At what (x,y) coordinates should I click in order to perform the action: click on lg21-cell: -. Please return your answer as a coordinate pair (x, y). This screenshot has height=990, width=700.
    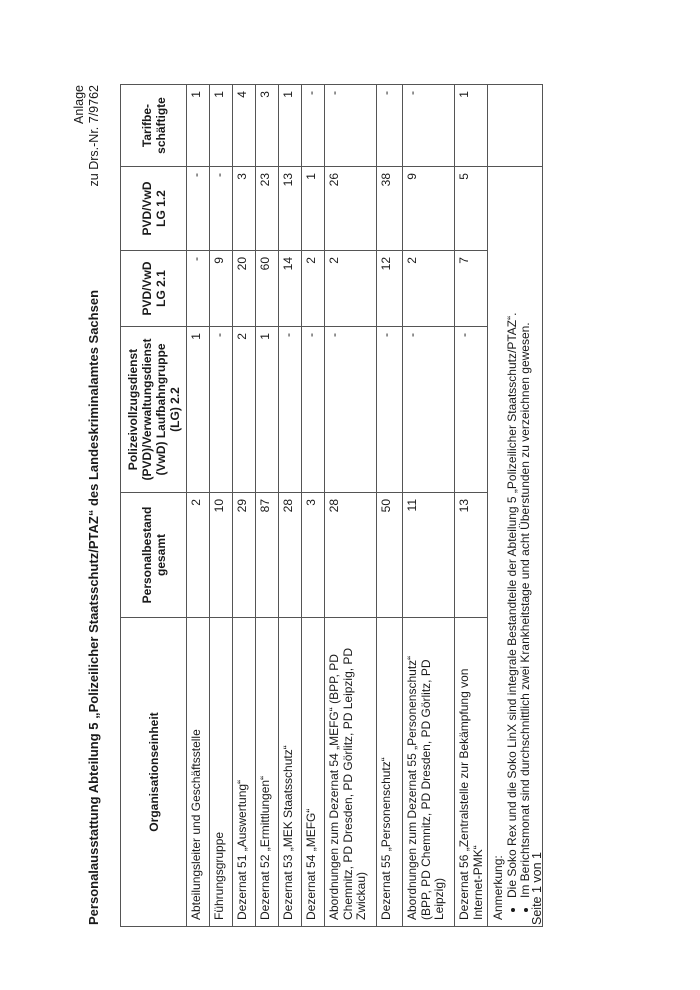
    Looking at the image, I should click on (198, 288).